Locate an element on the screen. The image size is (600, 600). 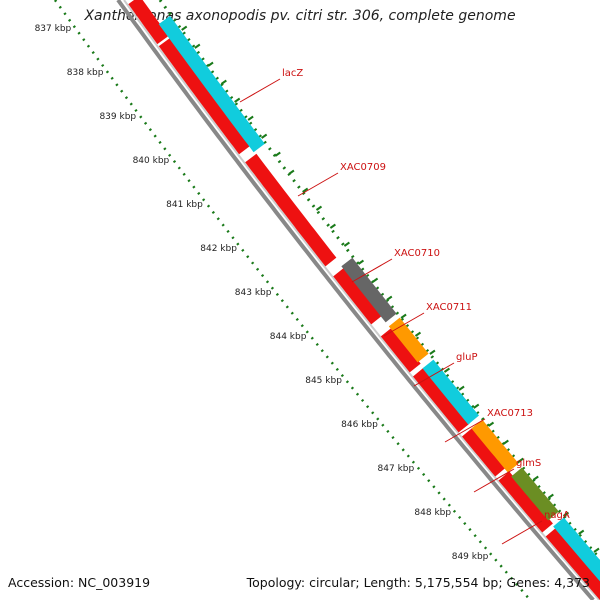
kbp-tick-label: 845 kbp is located at coordinates (323, 381).